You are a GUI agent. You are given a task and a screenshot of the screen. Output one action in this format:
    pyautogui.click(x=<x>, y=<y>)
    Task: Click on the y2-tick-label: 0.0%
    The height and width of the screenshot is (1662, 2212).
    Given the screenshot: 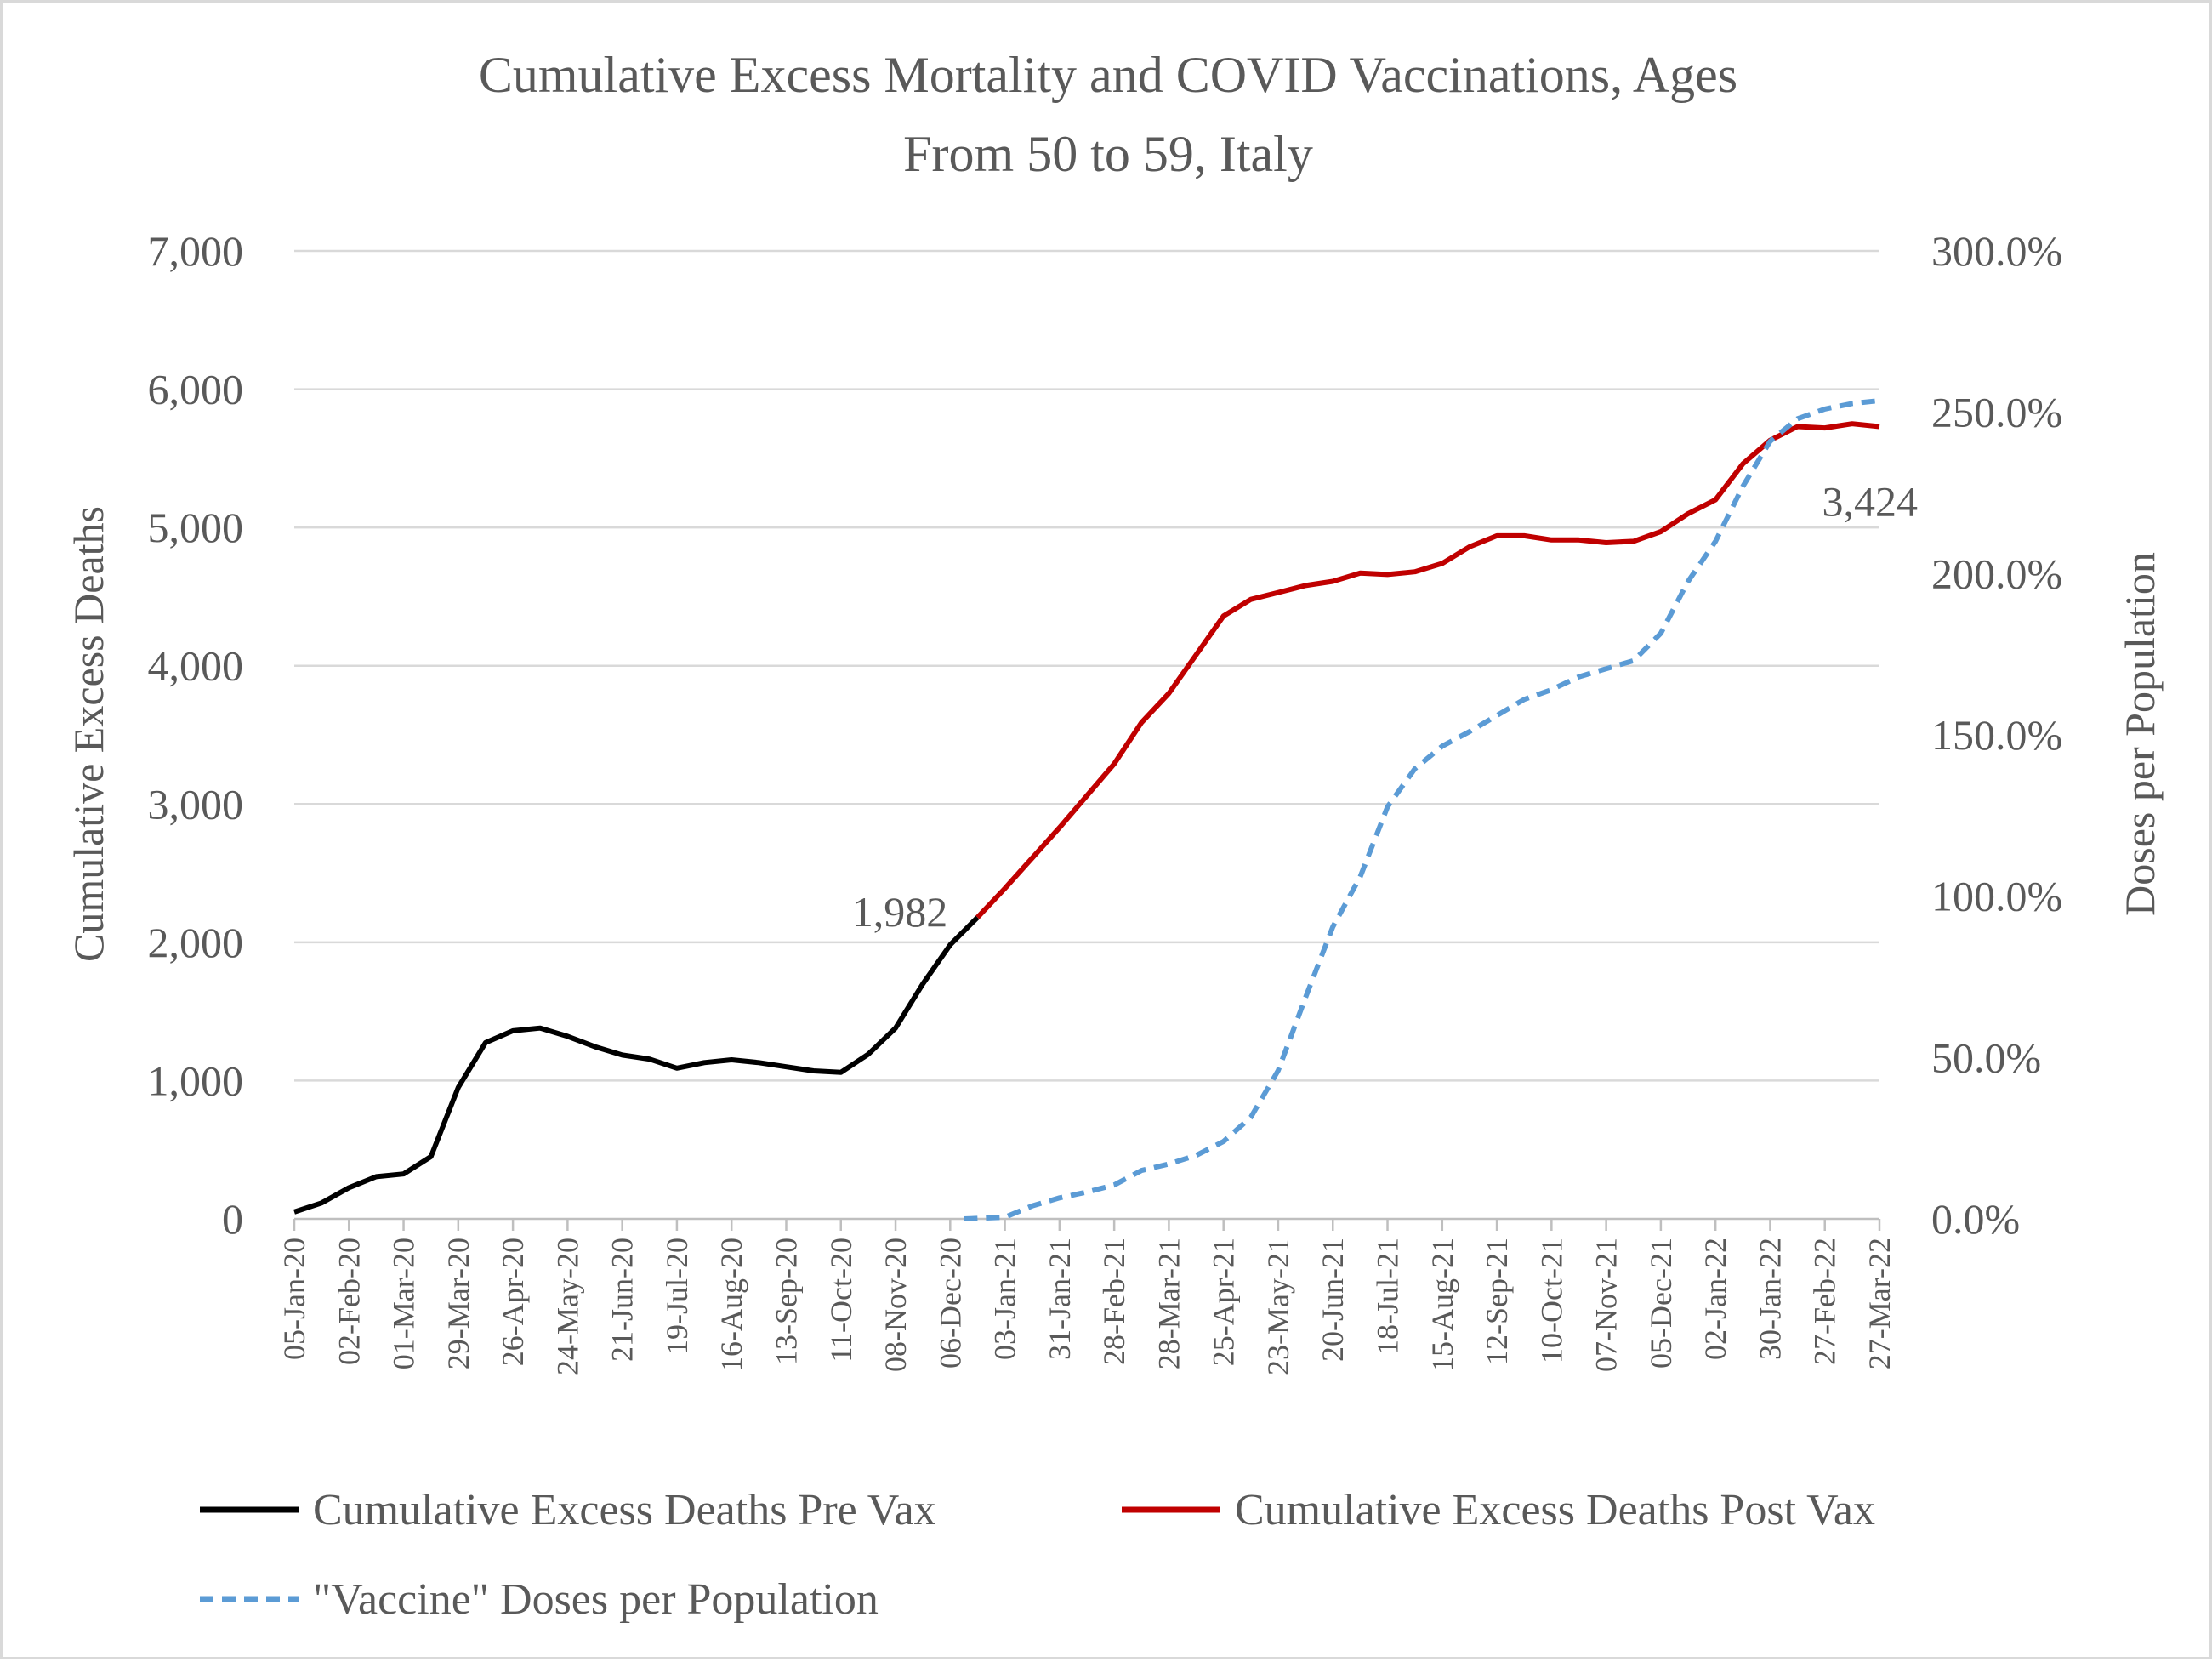 What is the action you would take?
    pyautogui.click(x=1975, y=1219)
    